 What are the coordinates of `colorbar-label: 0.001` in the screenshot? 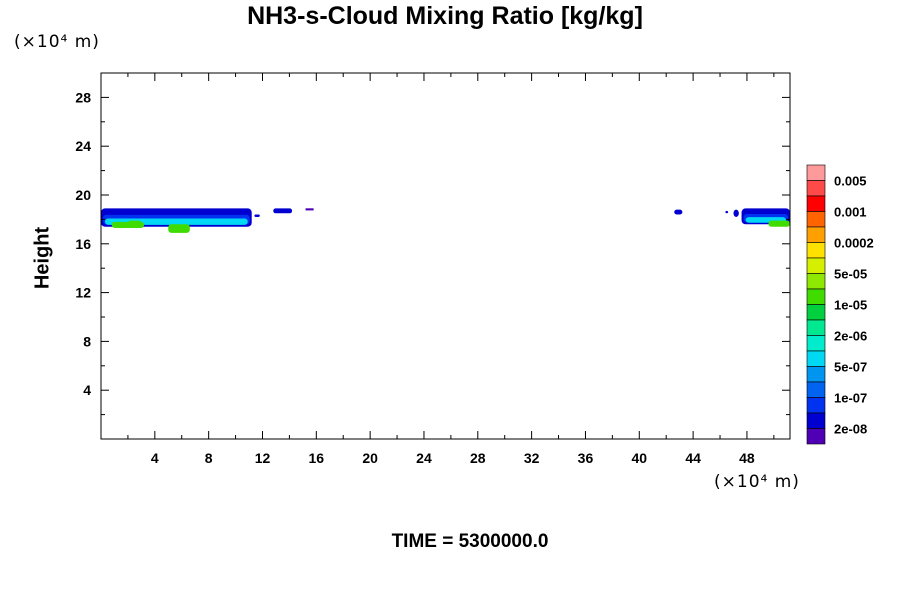 It's located at (850, 212).